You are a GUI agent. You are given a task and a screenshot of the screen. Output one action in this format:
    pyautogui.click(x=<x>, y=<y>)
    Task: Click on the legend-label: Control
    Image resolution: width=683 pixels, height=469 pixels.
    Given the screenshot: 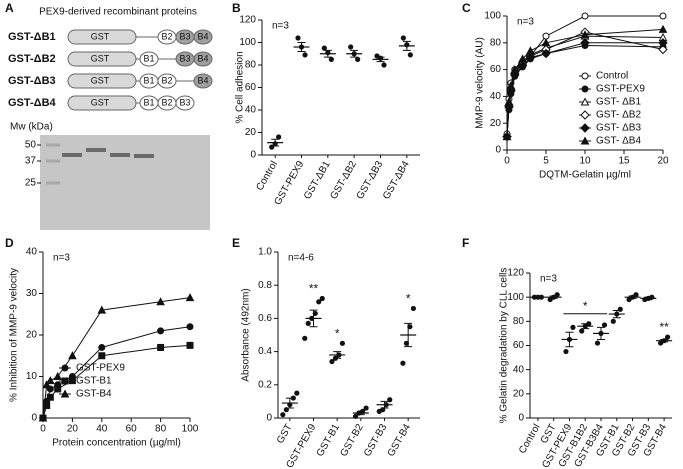 What is the action you would take?
    pyautogui.click(x=612, y=76)
    